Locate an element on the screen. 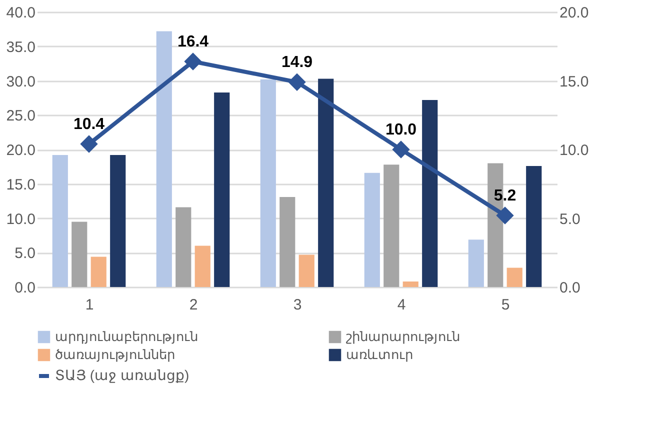 Image resolution: width=647 pixels, height=429 pixels. y2-tick-label: 0.0 is located at coordinates (570, 288).